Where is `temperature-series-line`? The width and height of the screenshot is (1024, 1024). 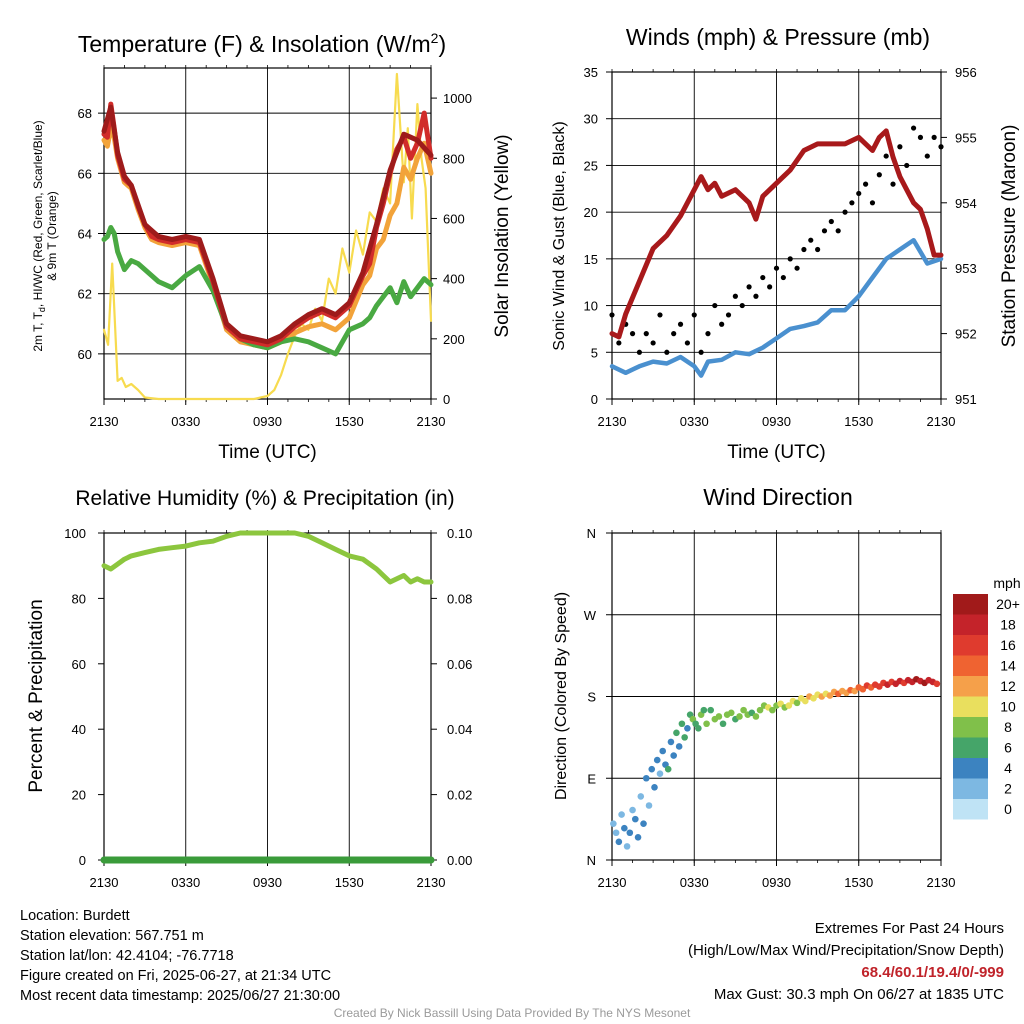
temperature-series-line is located at coordinates (267, 224).